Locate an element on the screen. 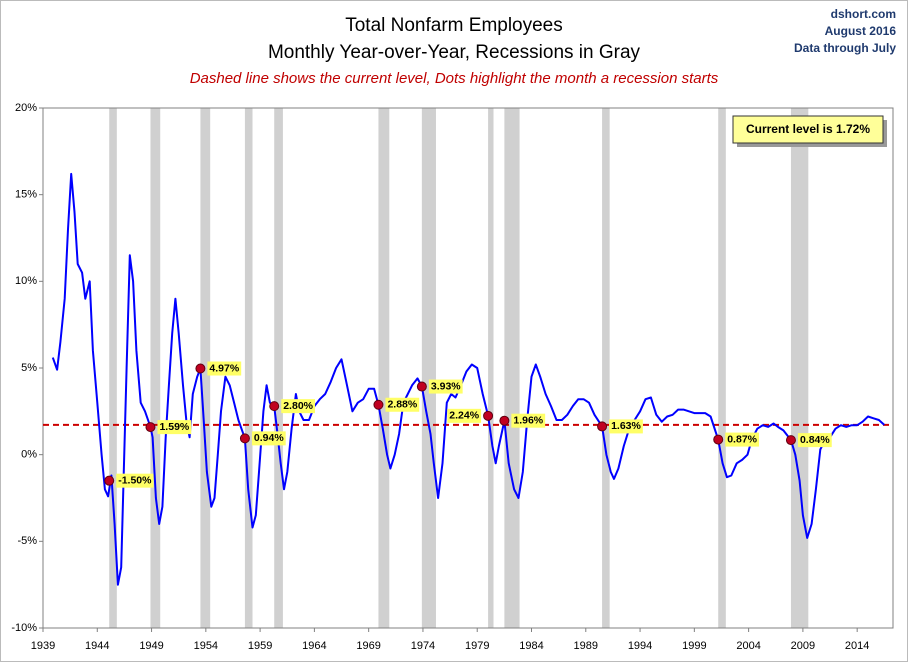 This screenshot has width=908, height=662. annotation-box is located at coordinates (808, 129).